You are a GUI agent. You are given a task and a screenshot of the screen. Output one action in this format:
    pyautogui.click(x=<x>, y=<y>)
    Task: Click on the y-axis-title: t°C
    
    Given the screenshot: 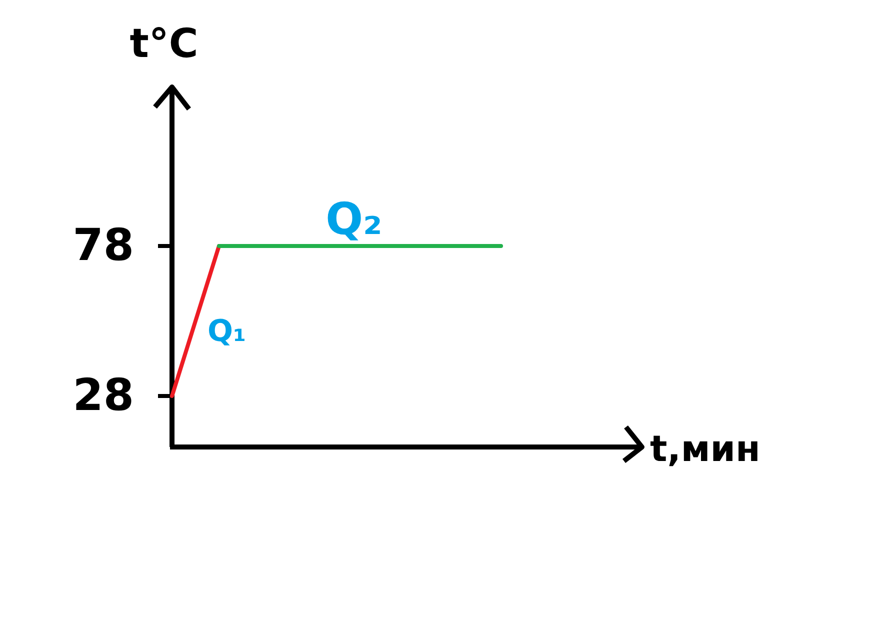 What is the action you would take?
    pyautogui.click(x=164, y=44)
    